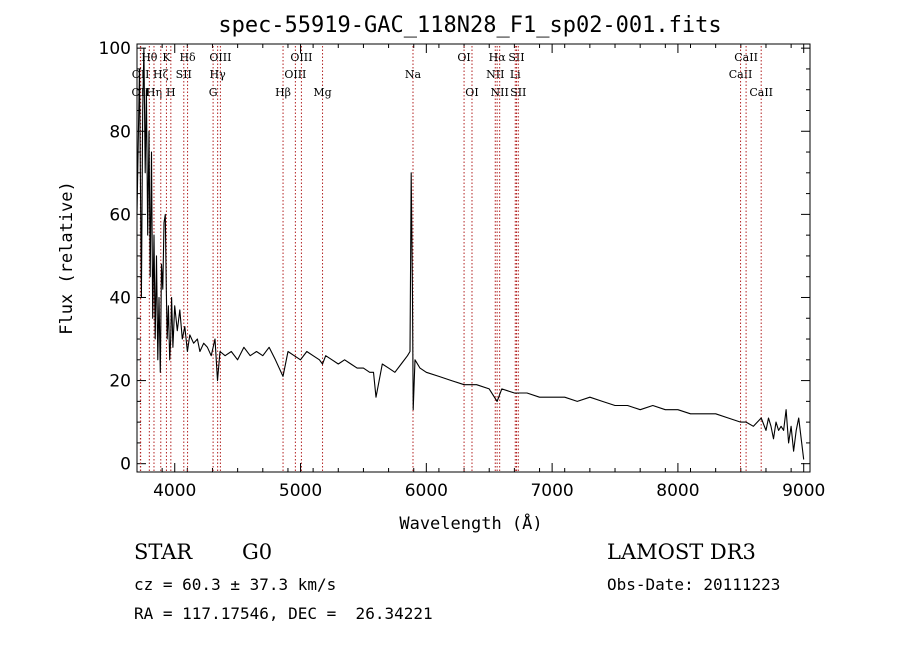  What do you see at coordinates (322, 92) in the screenshot?
I see `emission-line-label: Mg` at bounding box center [322, 92].